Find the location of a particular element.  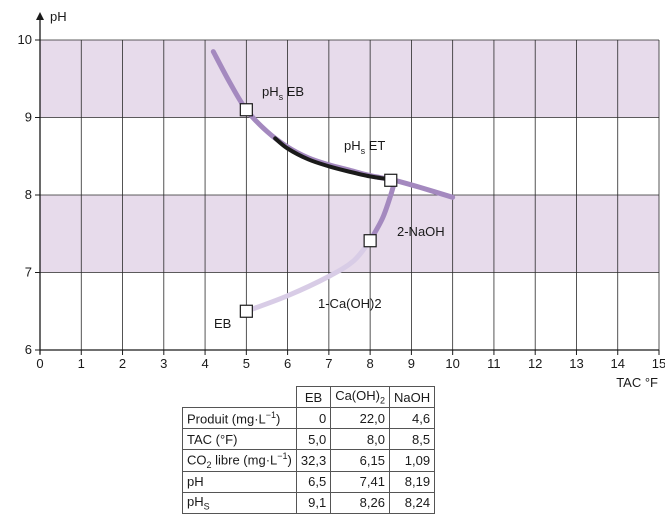

table-cell: 6,15 is located at coordinates (360, 460).